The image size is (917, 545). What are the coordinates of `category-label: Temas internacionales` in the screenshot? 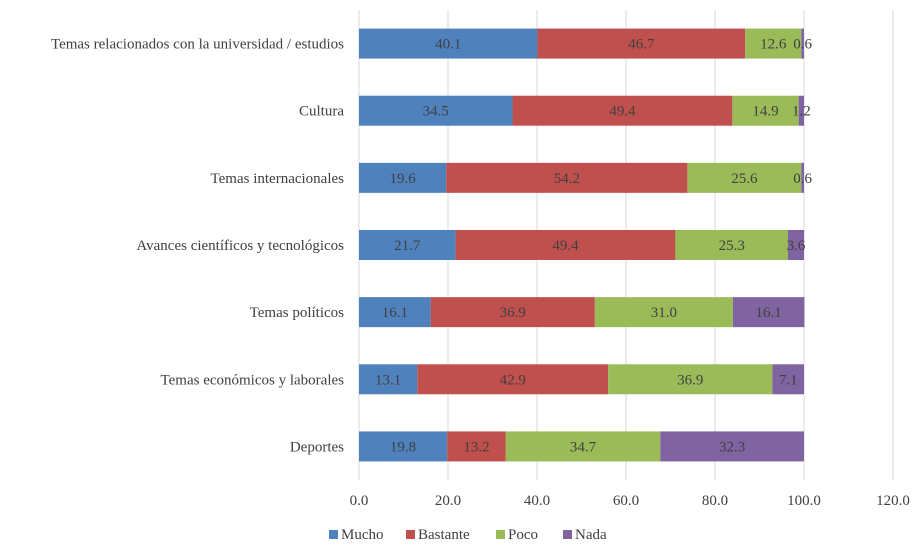 It's located at (278, 179).